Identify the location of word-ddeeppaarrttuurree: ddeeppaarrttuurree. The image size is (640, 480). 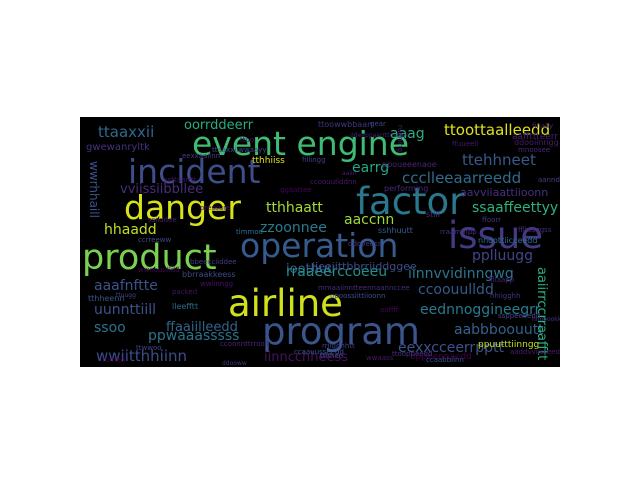
(380, 135).